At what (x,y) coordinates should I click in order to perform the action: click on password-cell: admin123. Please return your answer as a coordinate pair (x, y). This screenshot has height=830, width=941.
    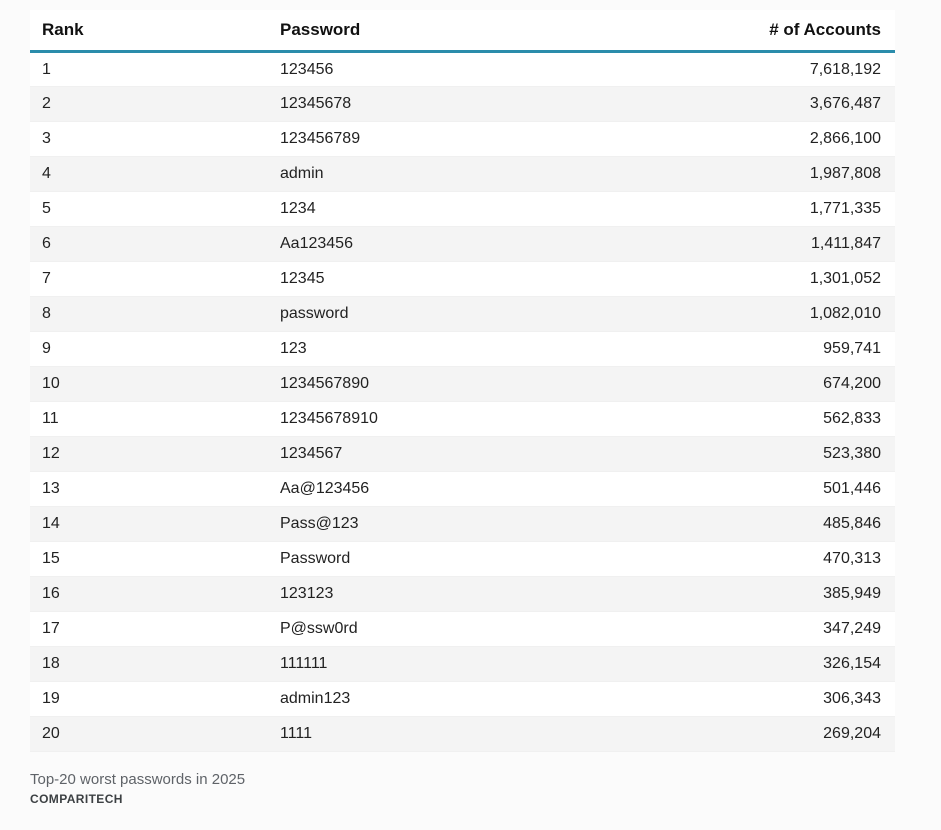
    Looking at the image, I should click on (463, 699).